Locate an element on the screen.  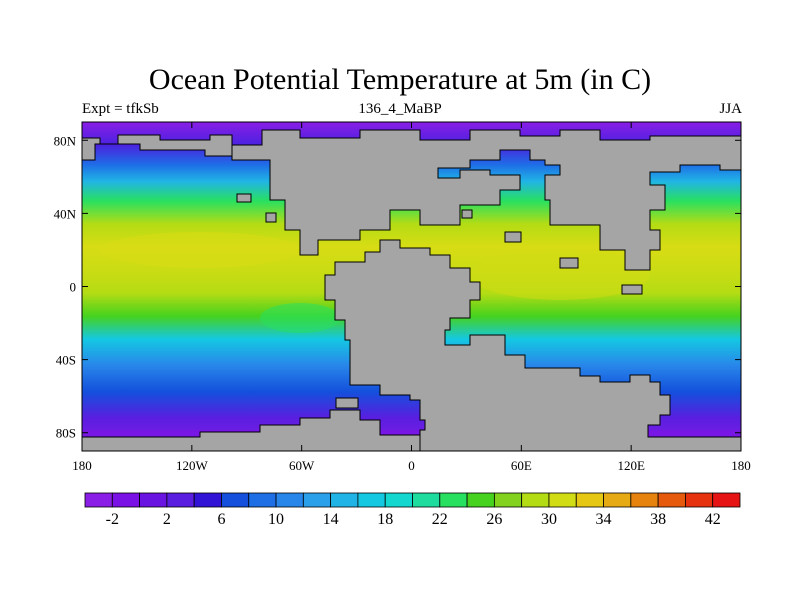
colorbar-label: 2 is located at coordinates (167, 519).